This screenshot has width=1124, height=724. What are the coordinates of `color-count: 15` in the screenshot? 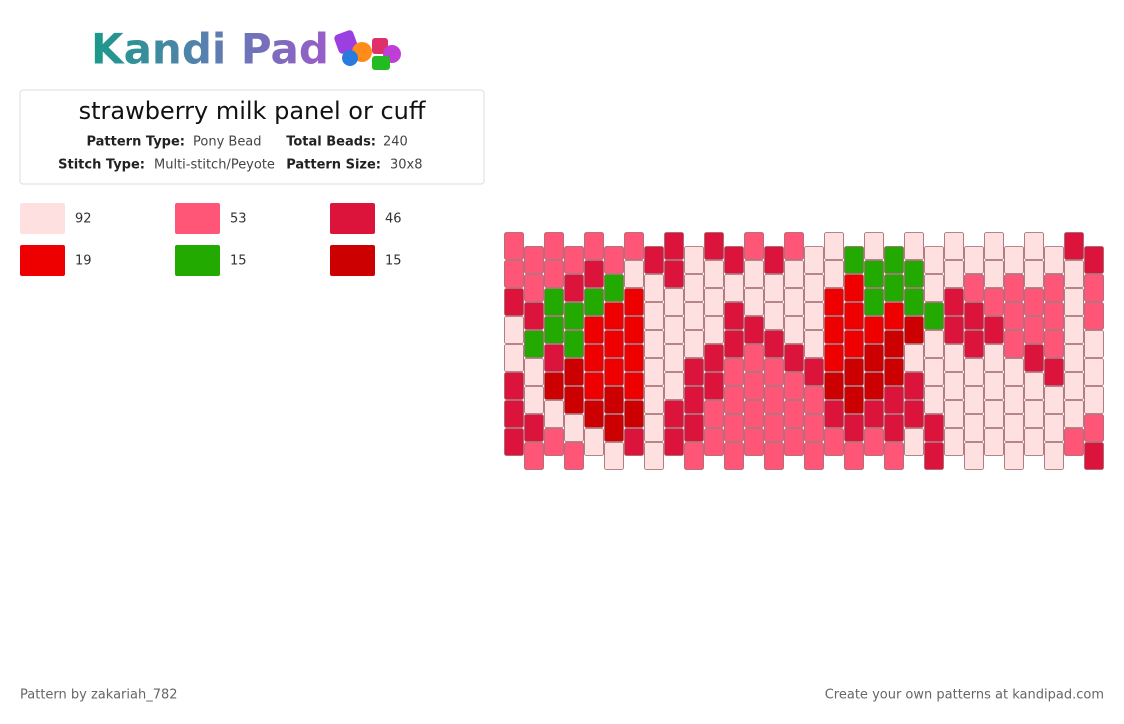 It's located at (238, 261).